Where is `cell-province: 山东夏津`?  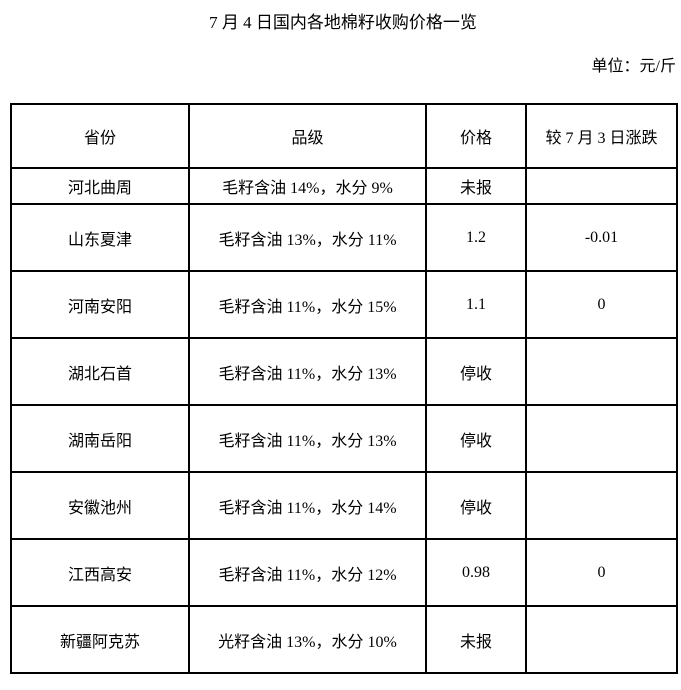
cell-province: 山东夏津 is located at coordinates (100, 237).